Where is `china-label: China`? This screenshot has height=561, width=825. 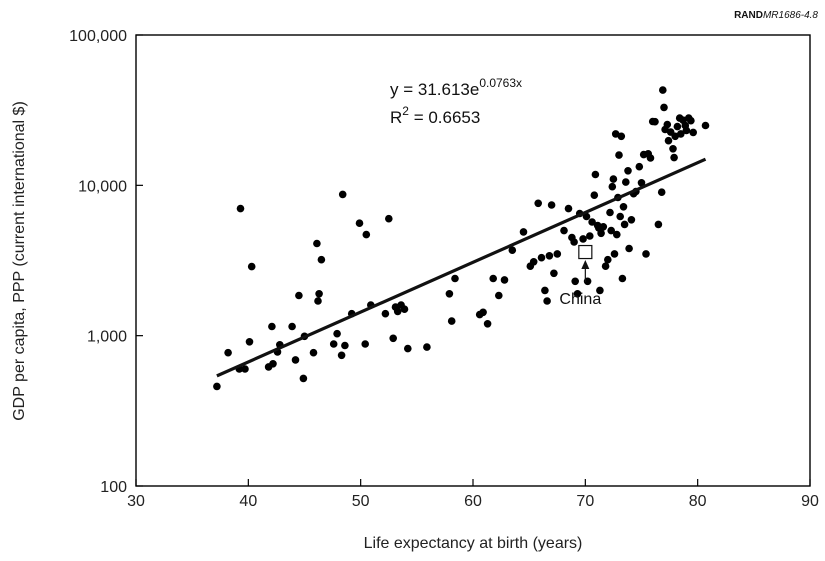 china-label: China is located at coordinates (580, 299).